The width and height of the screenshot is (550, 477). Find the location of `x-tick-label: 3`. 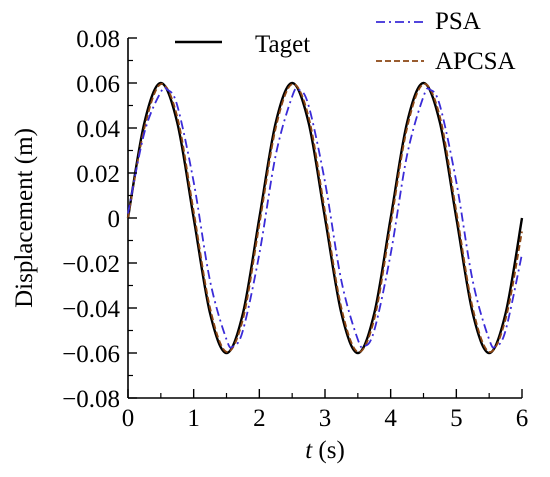

x-tick-label: 3 is located at coordinates (325, 418).